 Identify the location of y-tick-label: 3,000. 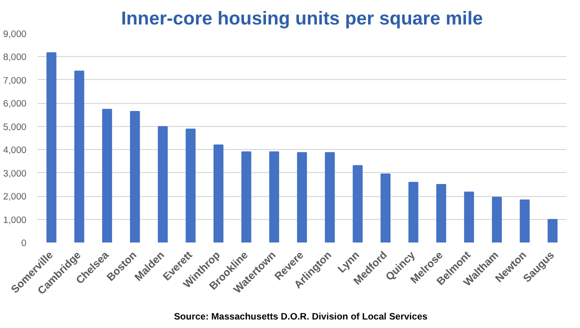
(14, 173).